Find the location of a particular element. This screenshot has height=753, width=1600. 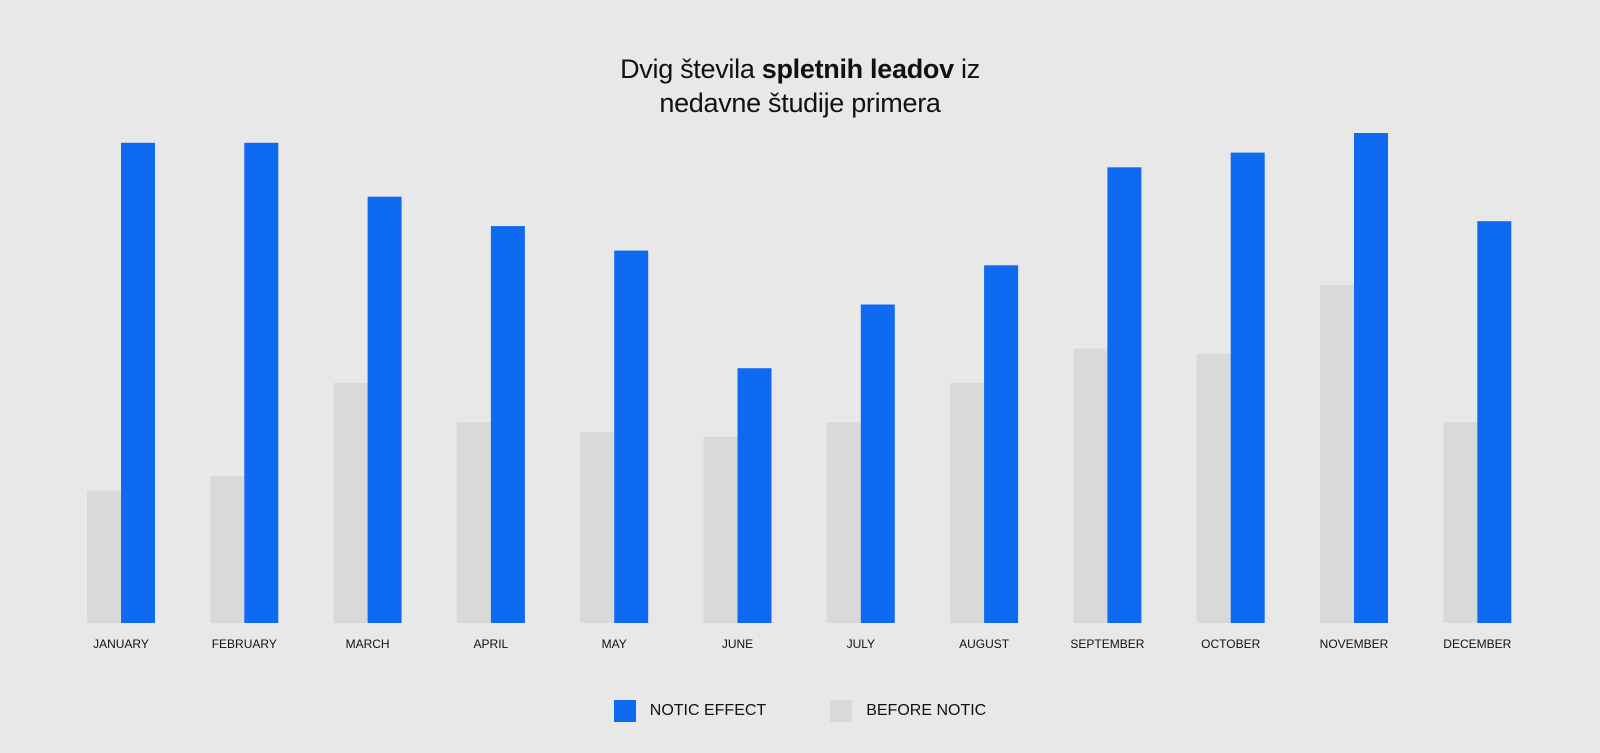

x-tick-label-february: FEBRUARY is located at coordinates (244, 644).